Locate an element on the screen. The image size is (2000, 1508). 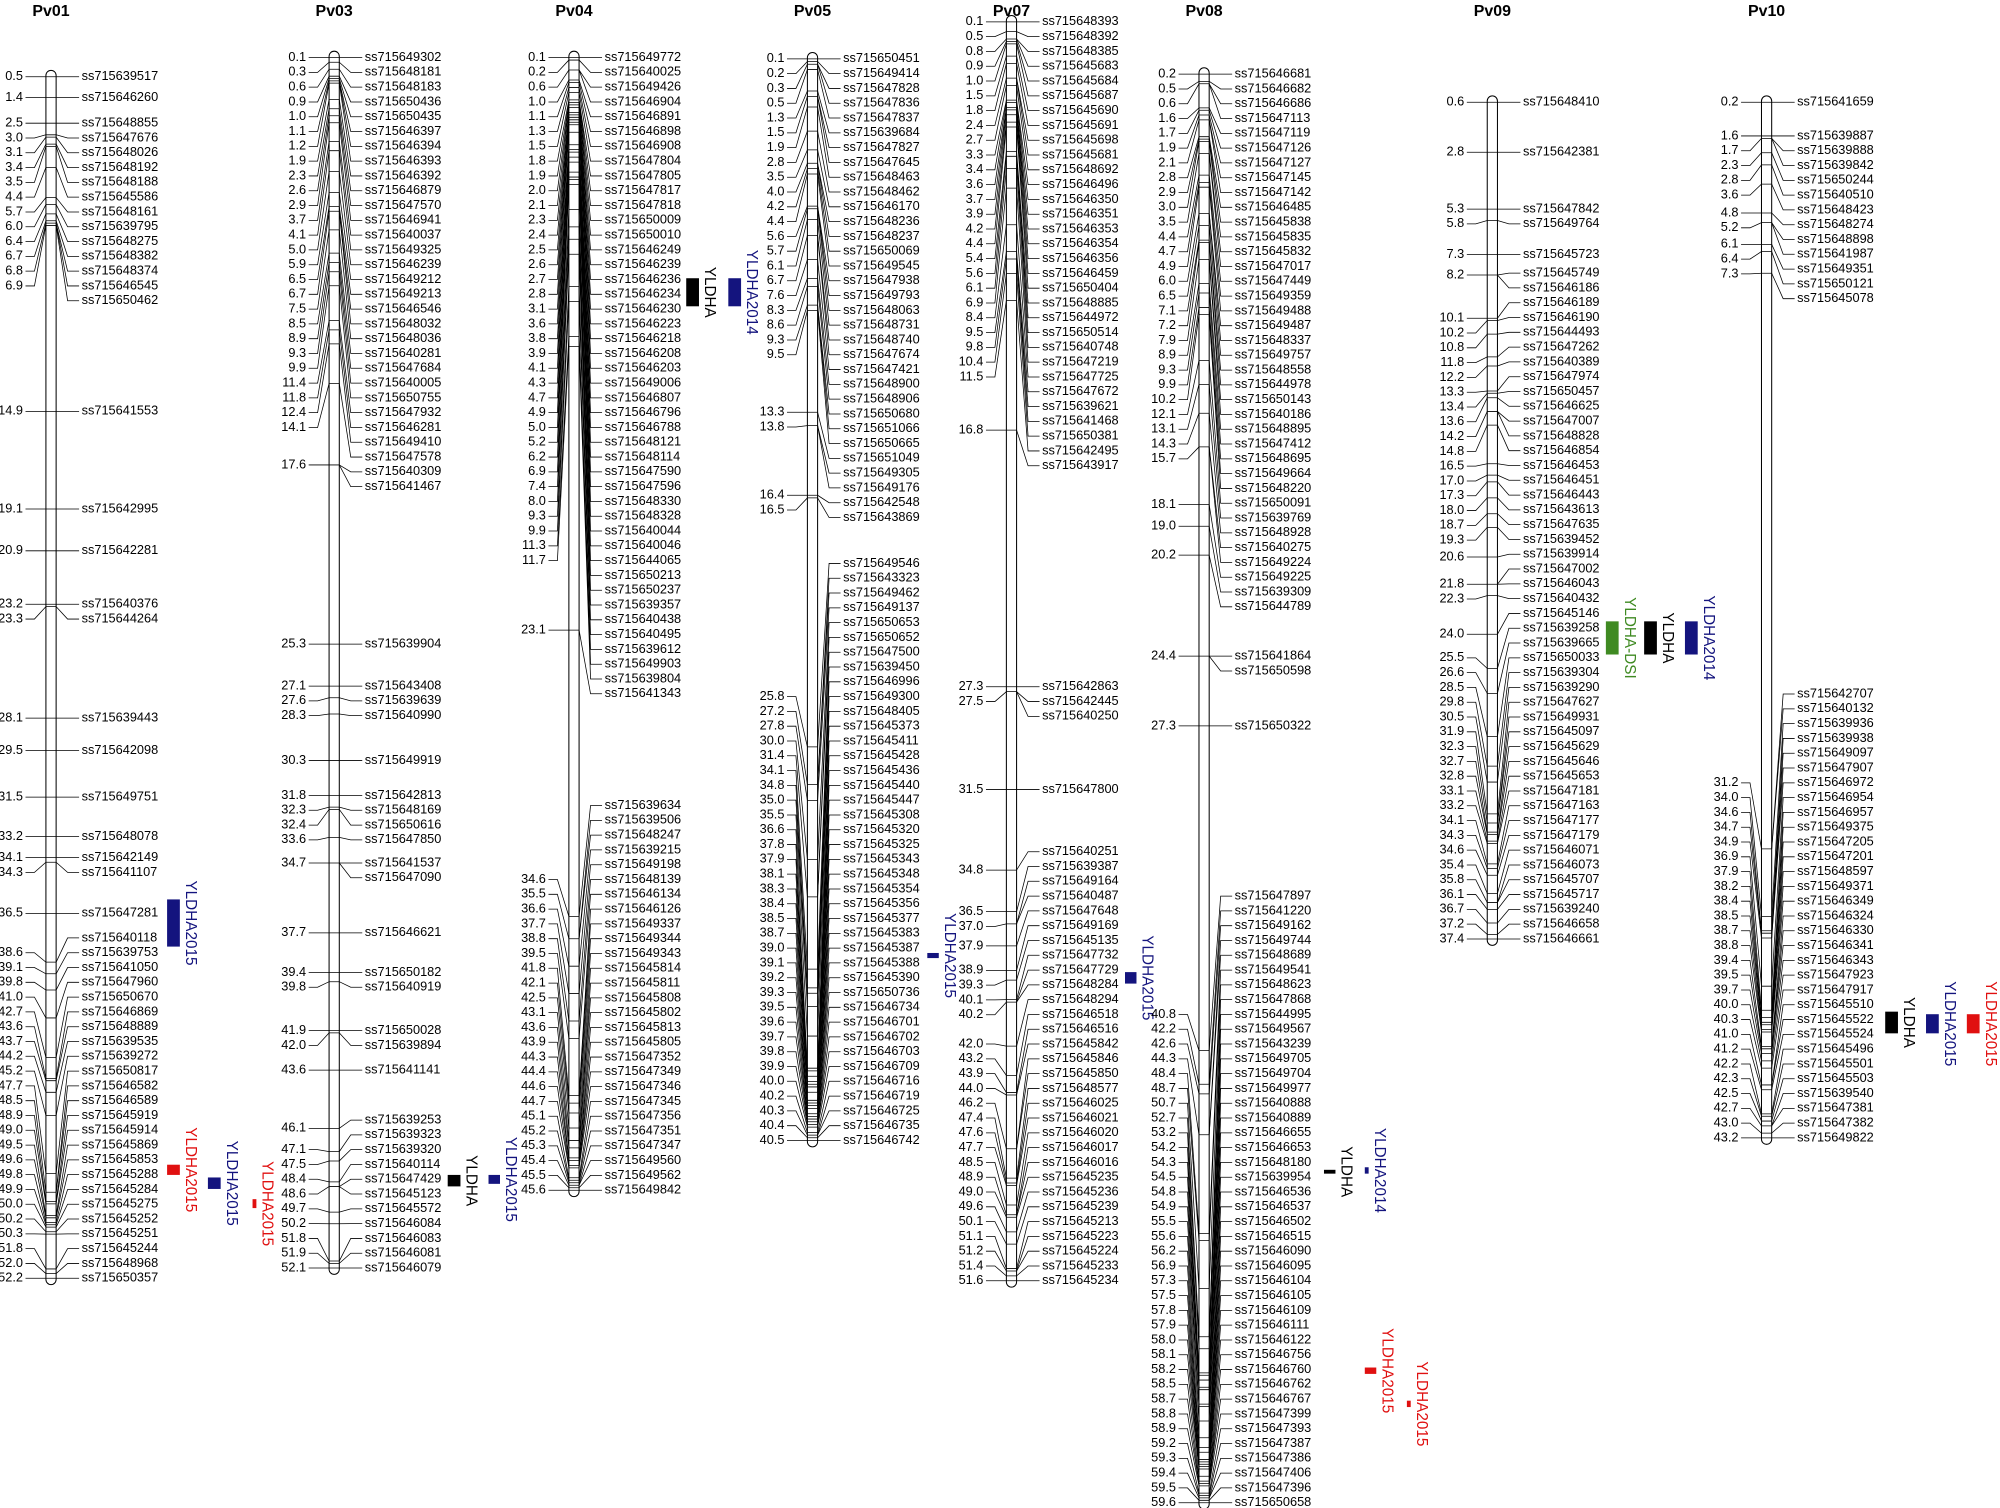
qtl-bar is located at coordinates (1329, 1171).